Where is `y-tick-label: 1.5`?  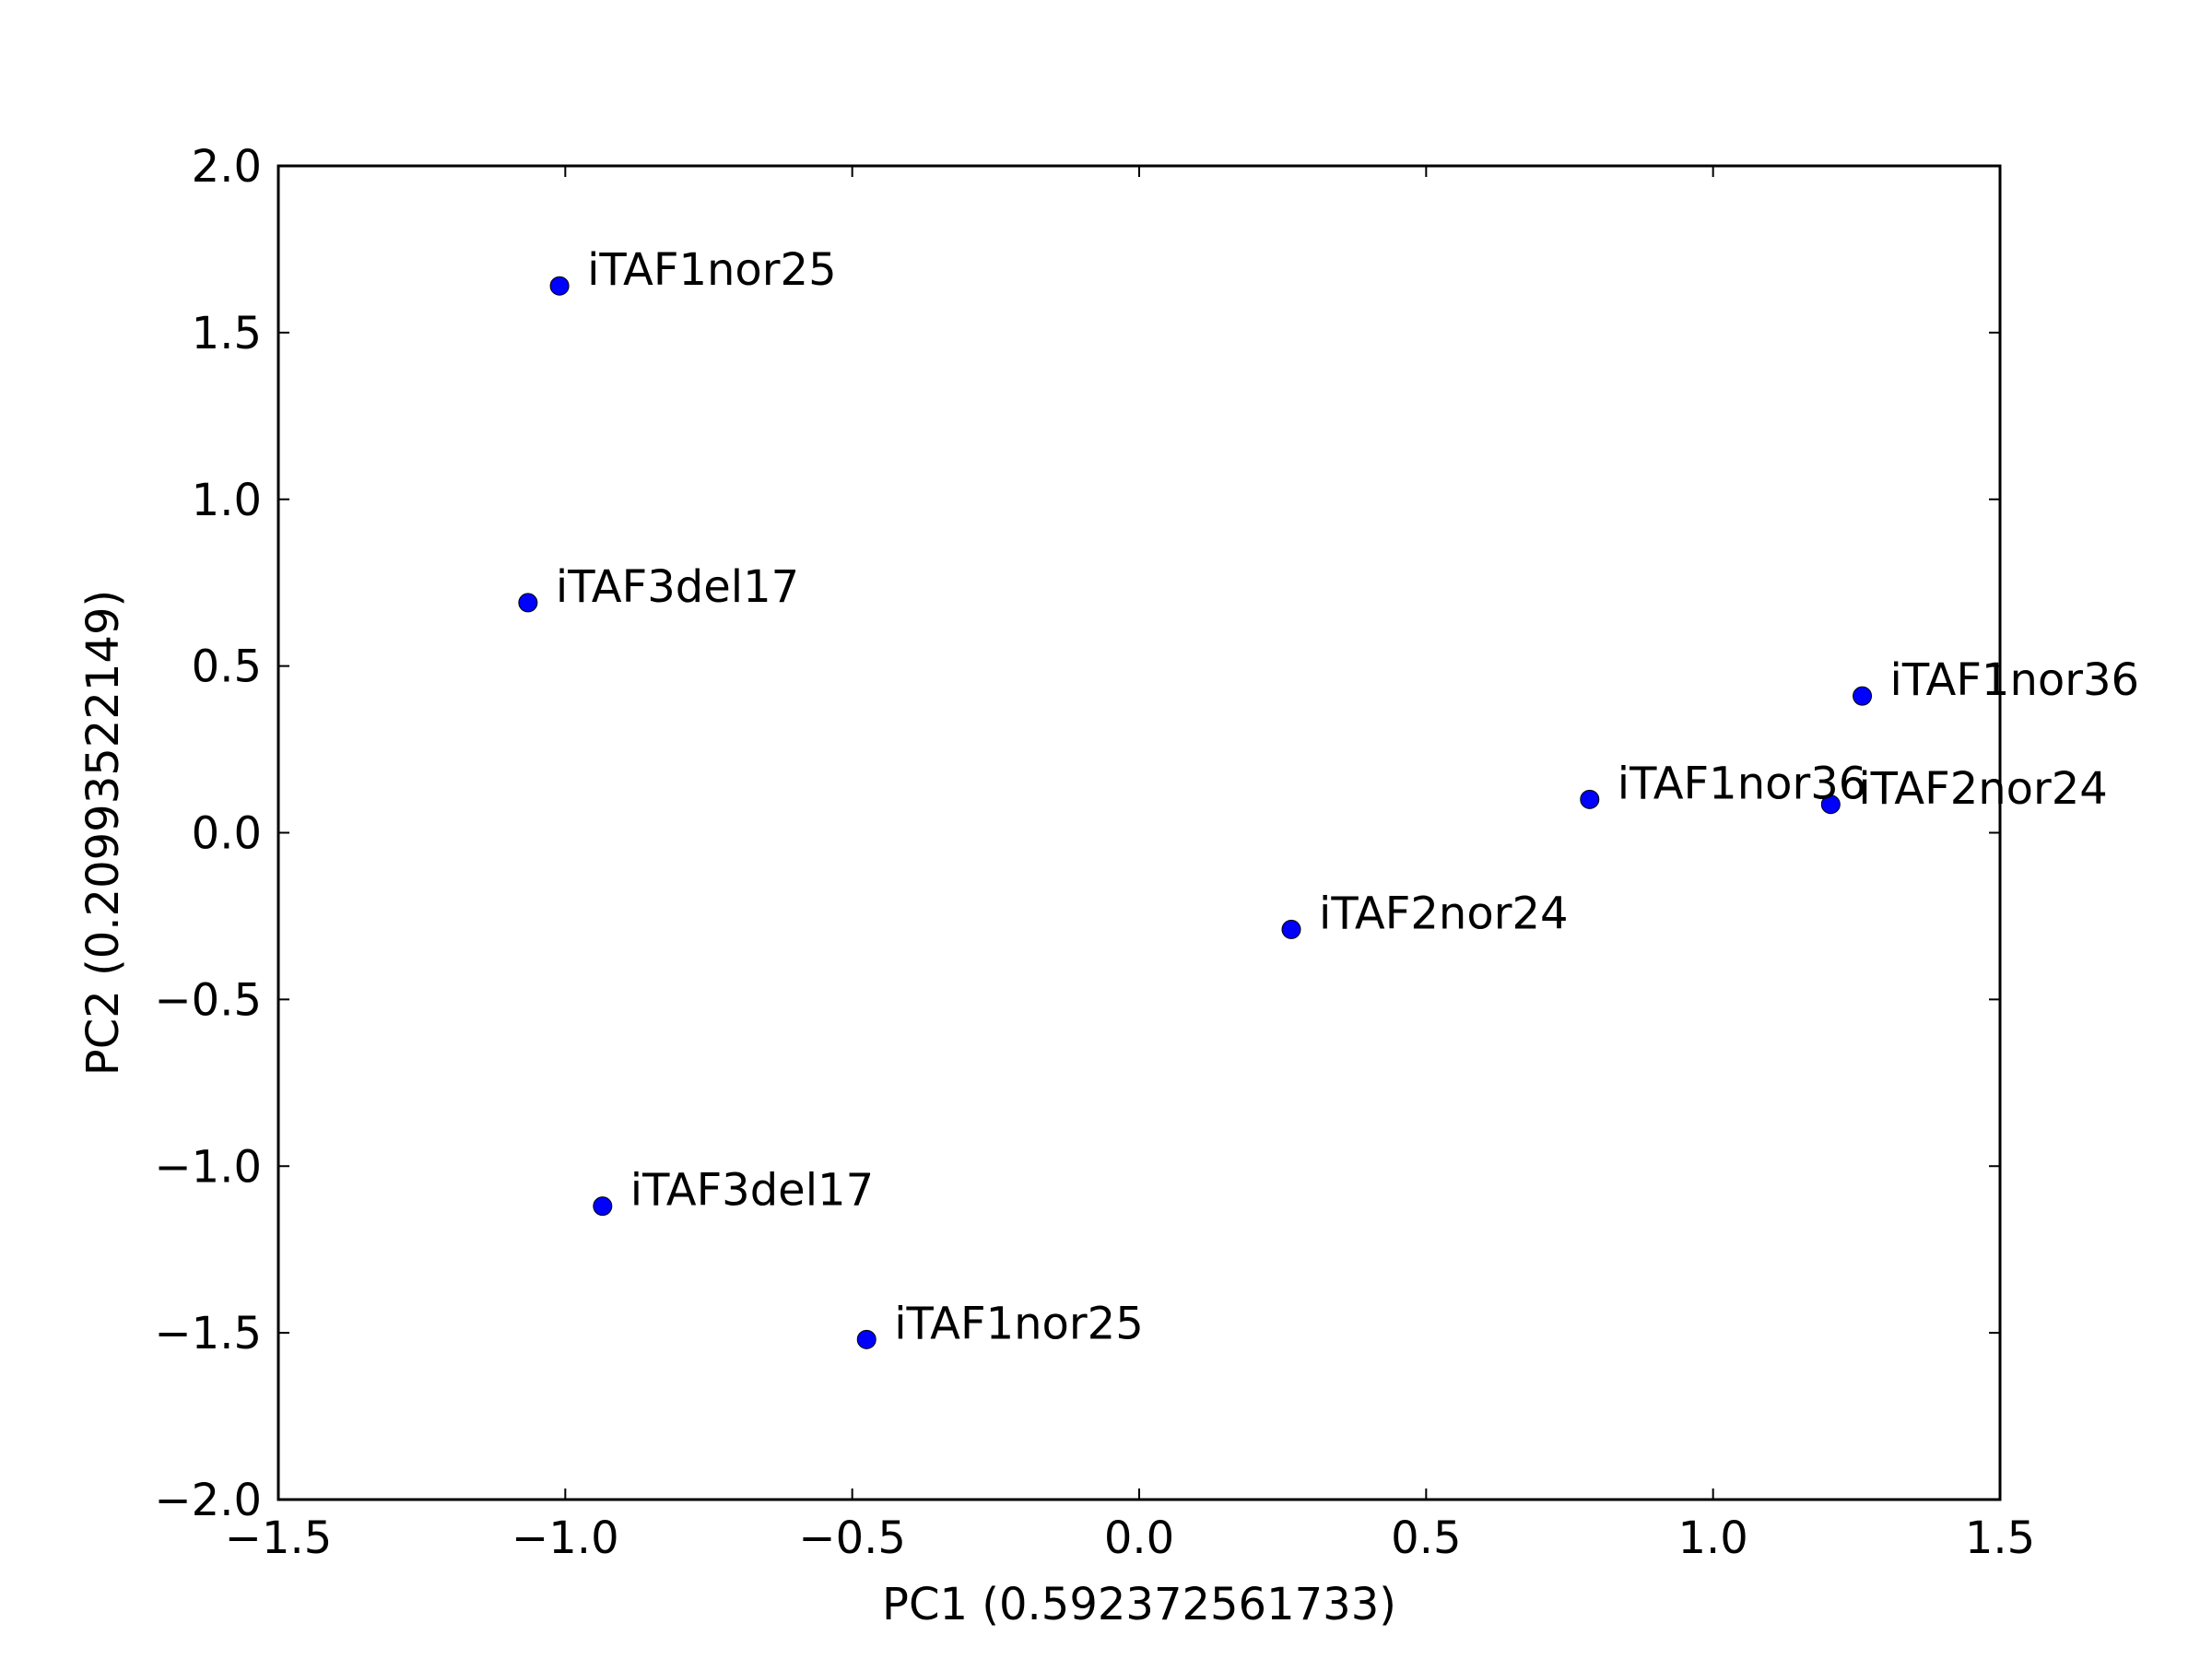
y-tick-label: 1.5 is located at coordinates (227, 333).